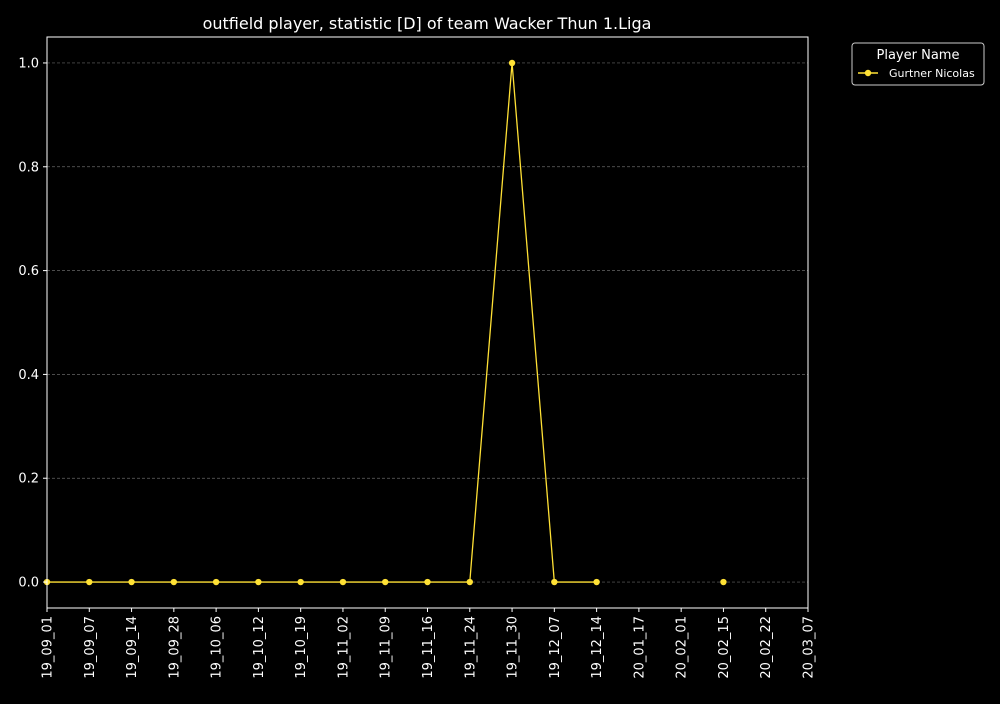  What do you see at coordinates (28, 271) in the screenshot?
I see `y-tick-label: 0.6` at bounding box center [28, 271].